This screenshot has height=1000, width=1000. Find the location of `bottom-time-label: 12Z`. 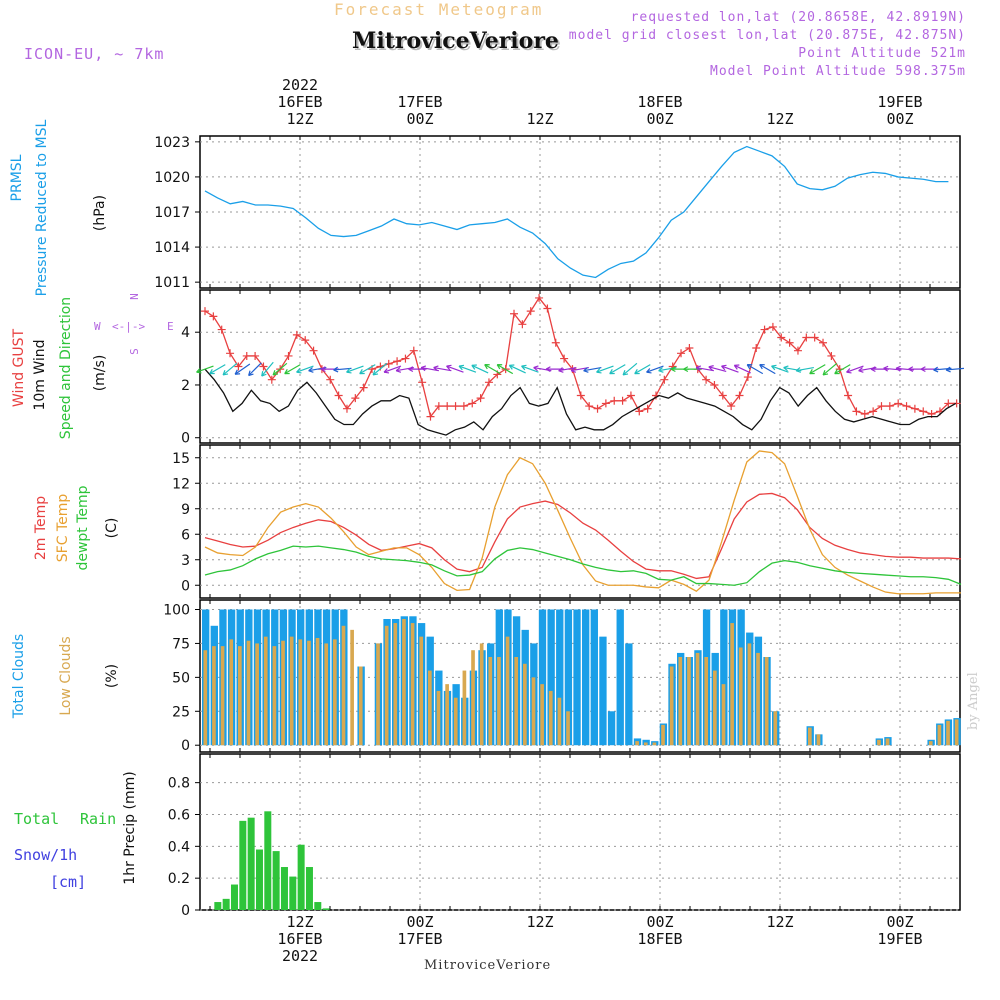

bottom-time-label: 12Z is located at coordinates (780, 922).